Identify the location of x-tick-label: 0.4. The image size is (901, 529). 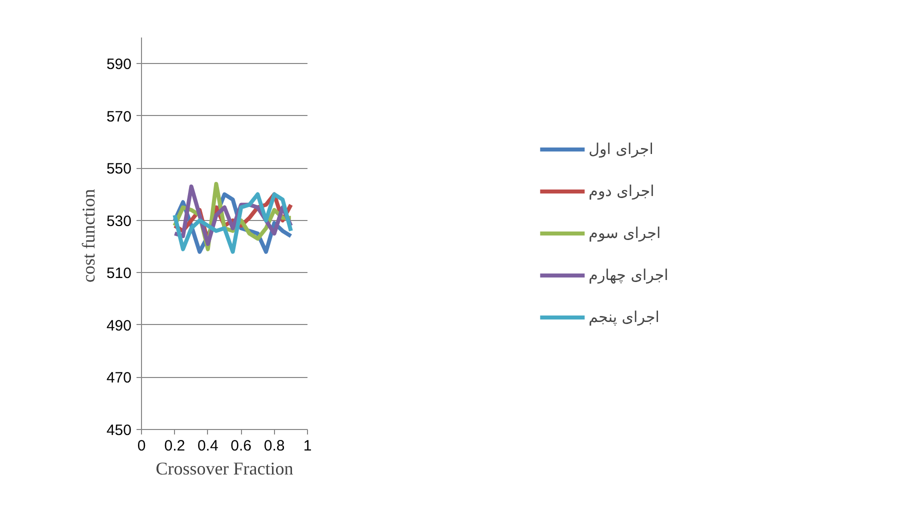
(207, 446).